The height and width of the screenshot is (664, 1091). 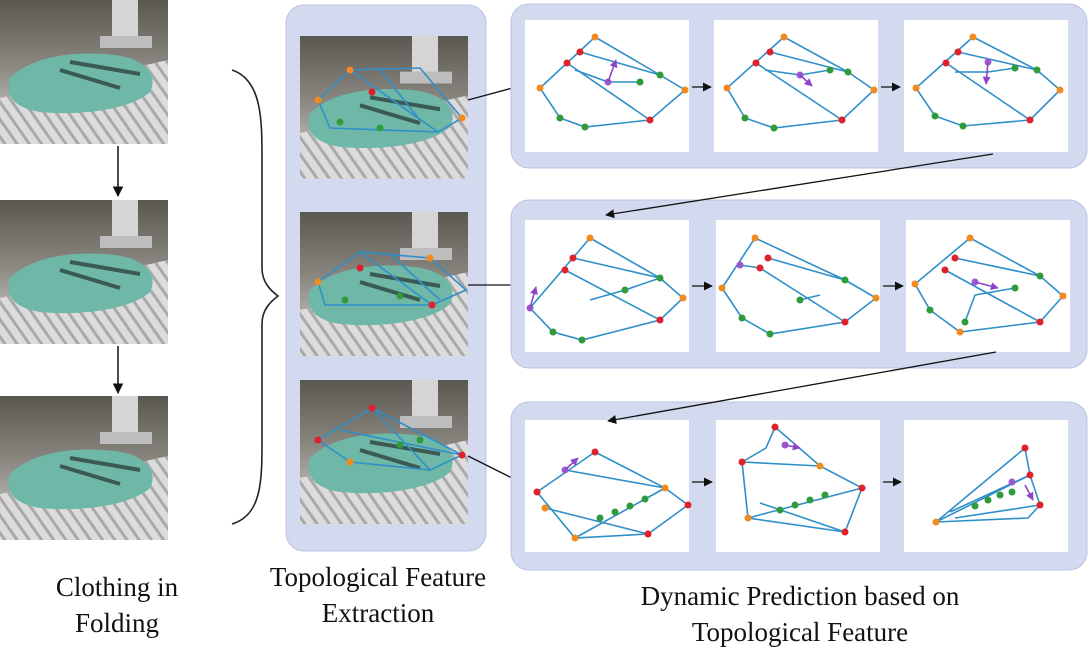 I want to click on extraction-photos, so click(x=384, y=280).